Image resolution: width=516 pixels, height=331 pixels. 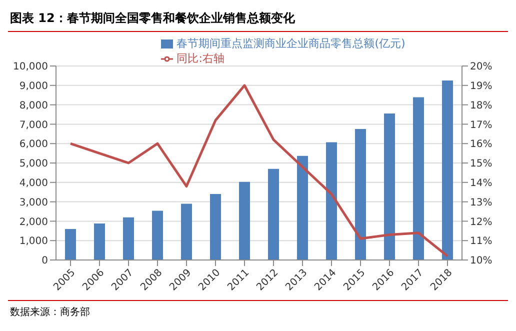 What do you see at coordinates (33, 183) in the screenshot?
I see `y-tick-label: 4,000` at bounding box center [33, 183].